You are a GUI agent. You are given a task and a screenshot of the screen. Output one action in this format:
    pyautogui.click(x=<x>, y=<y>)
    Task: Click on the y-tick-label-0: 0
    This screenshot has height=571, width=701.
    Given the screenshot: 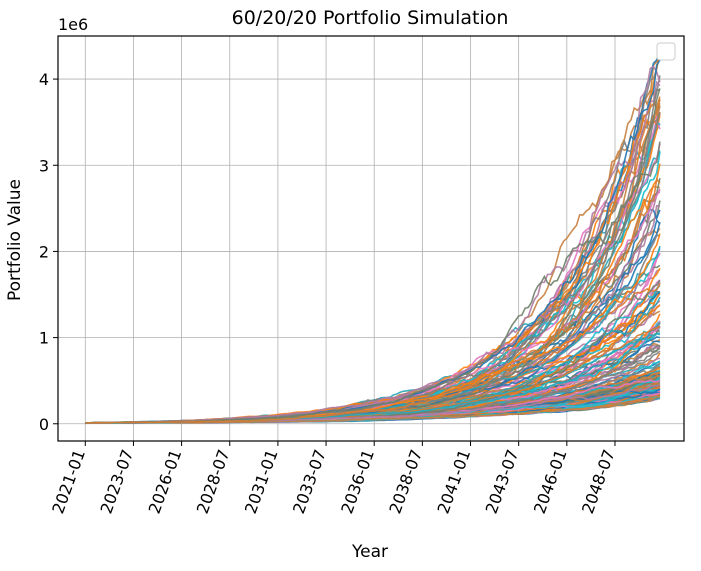 What is the action you would take?
    pyautogui.click(x=44, y=424)
    